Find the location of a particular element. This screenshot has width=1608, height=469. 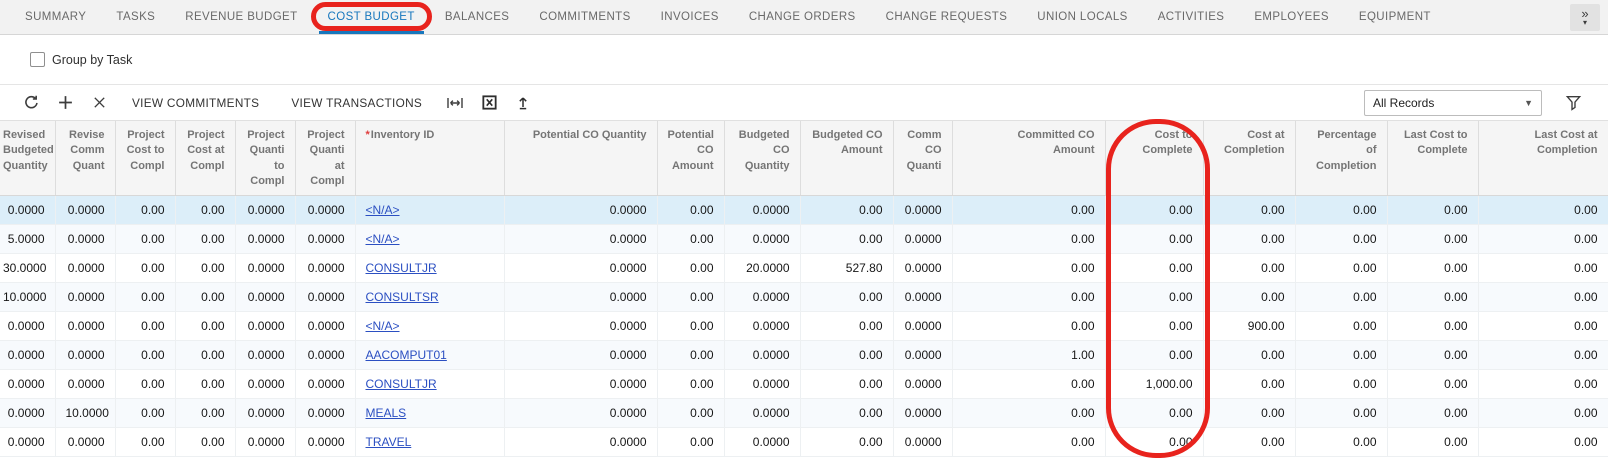

inventory-id-link: CONSULTSR is located at coordinates (402, 296).